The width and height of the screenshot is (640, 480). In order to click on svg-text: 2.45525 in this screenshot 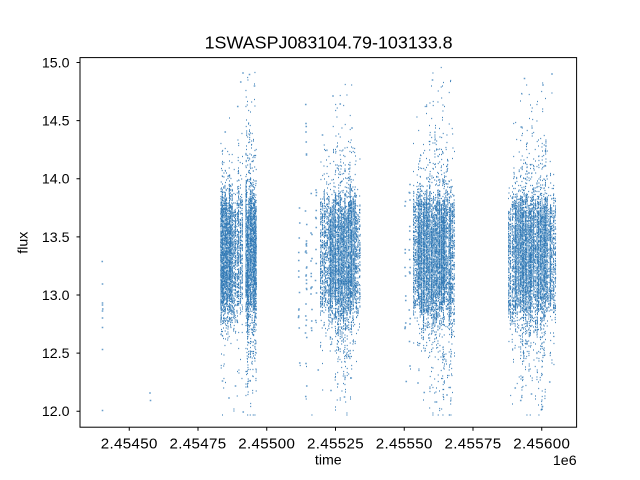, I will do `click(335, 444)`.